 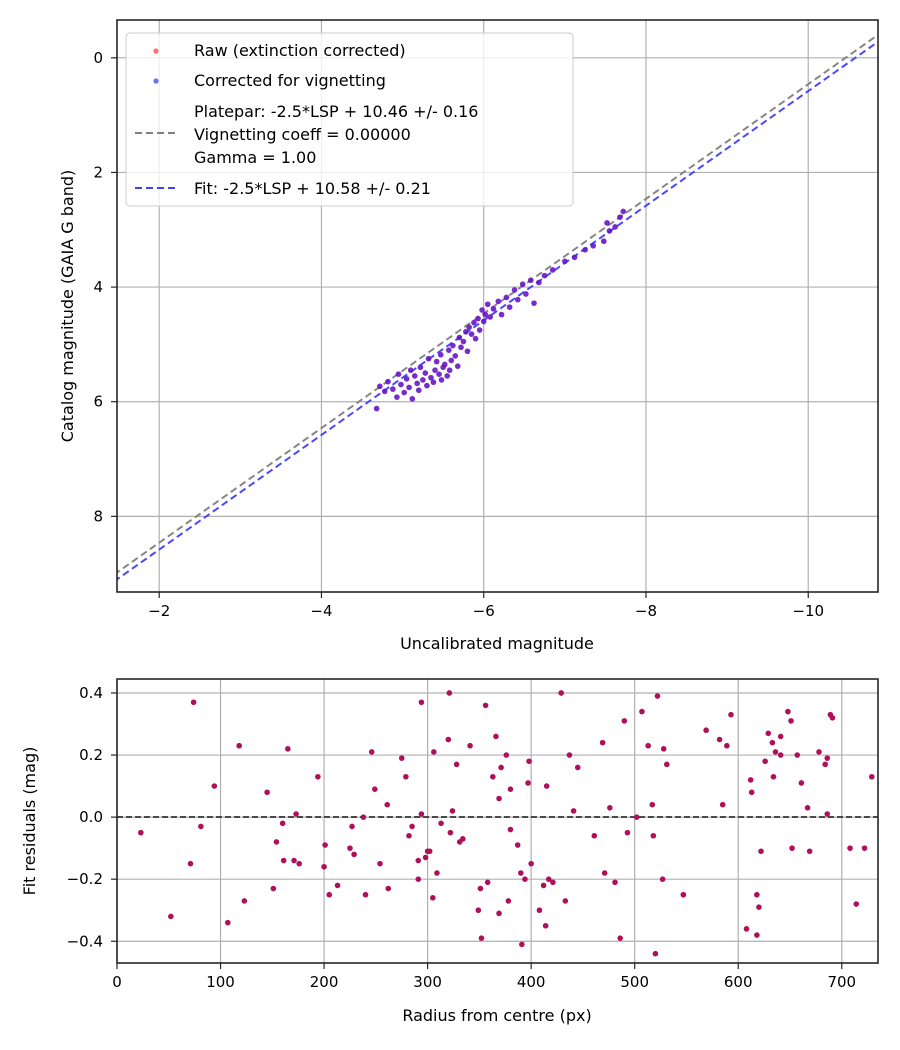 What do you see at coordinates (117, 982) in the screenshot?
I see `bottom-x-tick-label: 0` at bounding box center [117, 982].